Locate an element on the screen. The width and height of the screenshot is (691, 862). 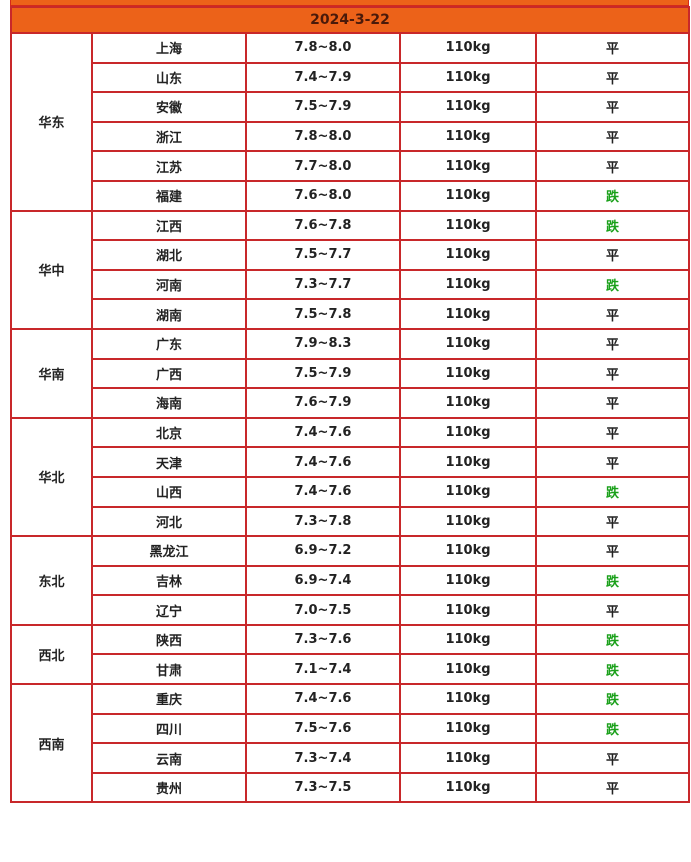
table-row: 山东 7.4~7.9 110kg 平 is located at coordinates (351, 77).